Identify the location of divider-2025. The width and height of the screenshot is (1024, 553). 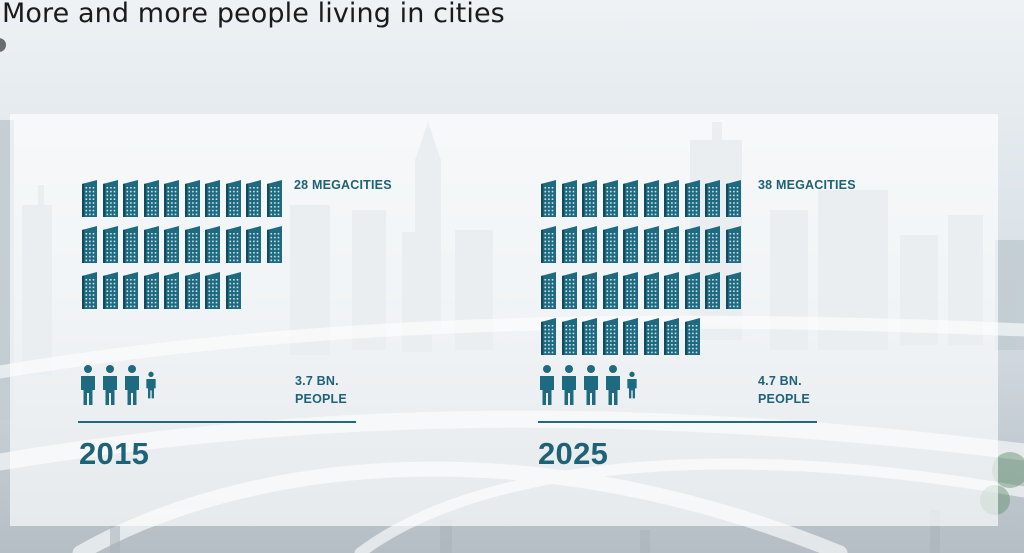
(677, 422).